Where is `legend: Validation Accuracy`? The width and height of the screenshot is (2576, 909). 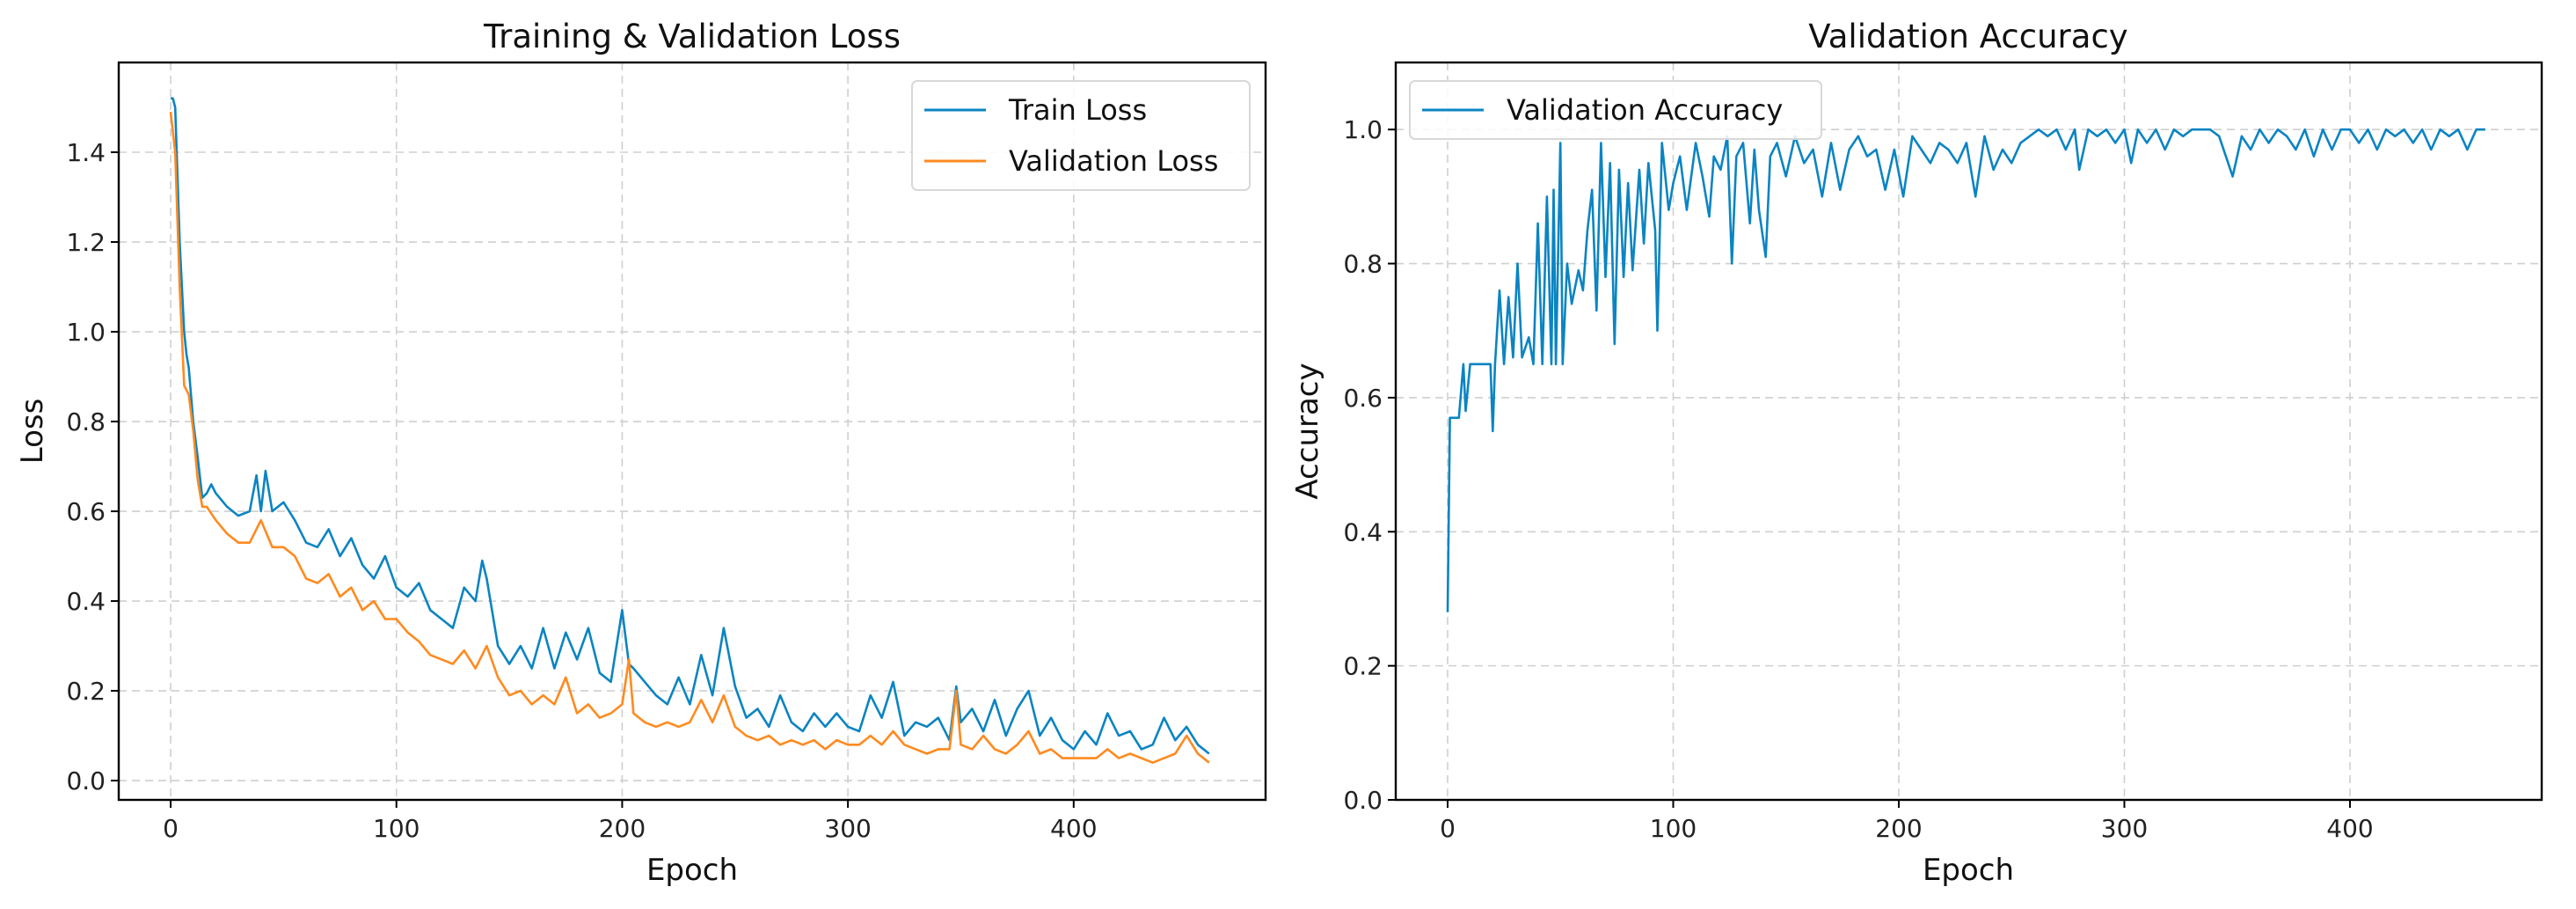
legend: Validation Accuracy is located at coordinates (1615, 110).